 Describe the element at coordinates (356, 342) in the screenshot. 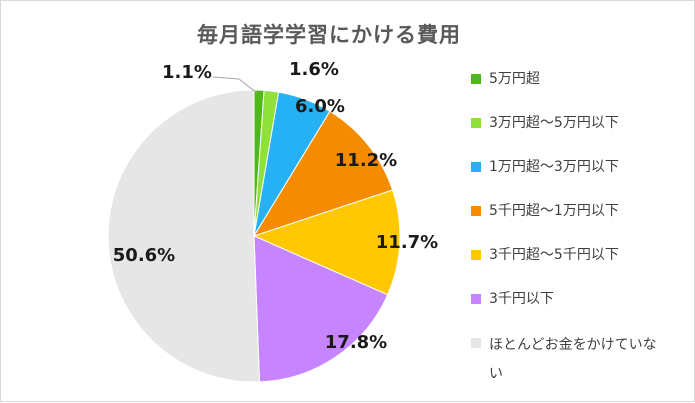

I see `data-label: 17.8%` at that location.